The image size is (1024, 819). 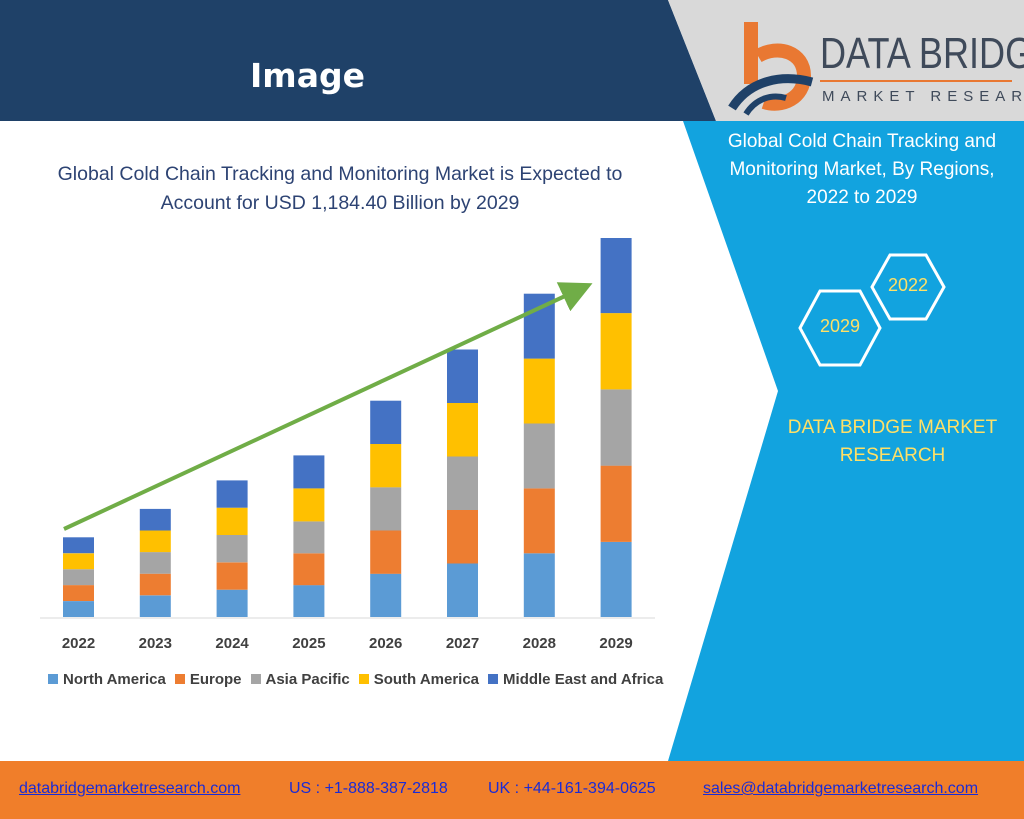 What do you see at coordinates (307, 75) in the screenshot?
I see `page-title: Image` at bounding box center [307, 75].